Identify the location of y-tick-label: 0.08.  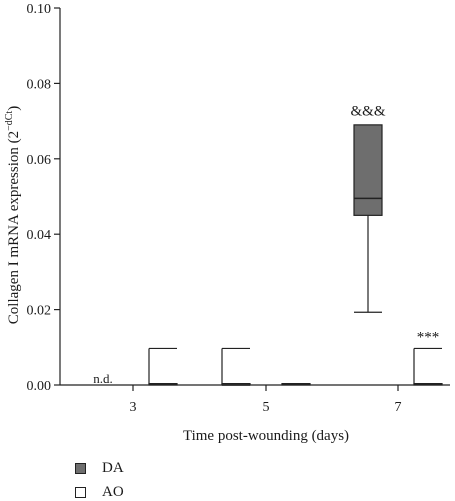
(39, 84).